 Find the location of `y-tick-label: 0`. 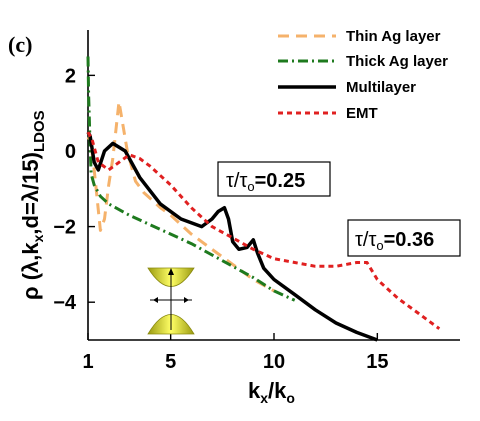

y-tick-label: 0 is located at coordinates (70, 152).